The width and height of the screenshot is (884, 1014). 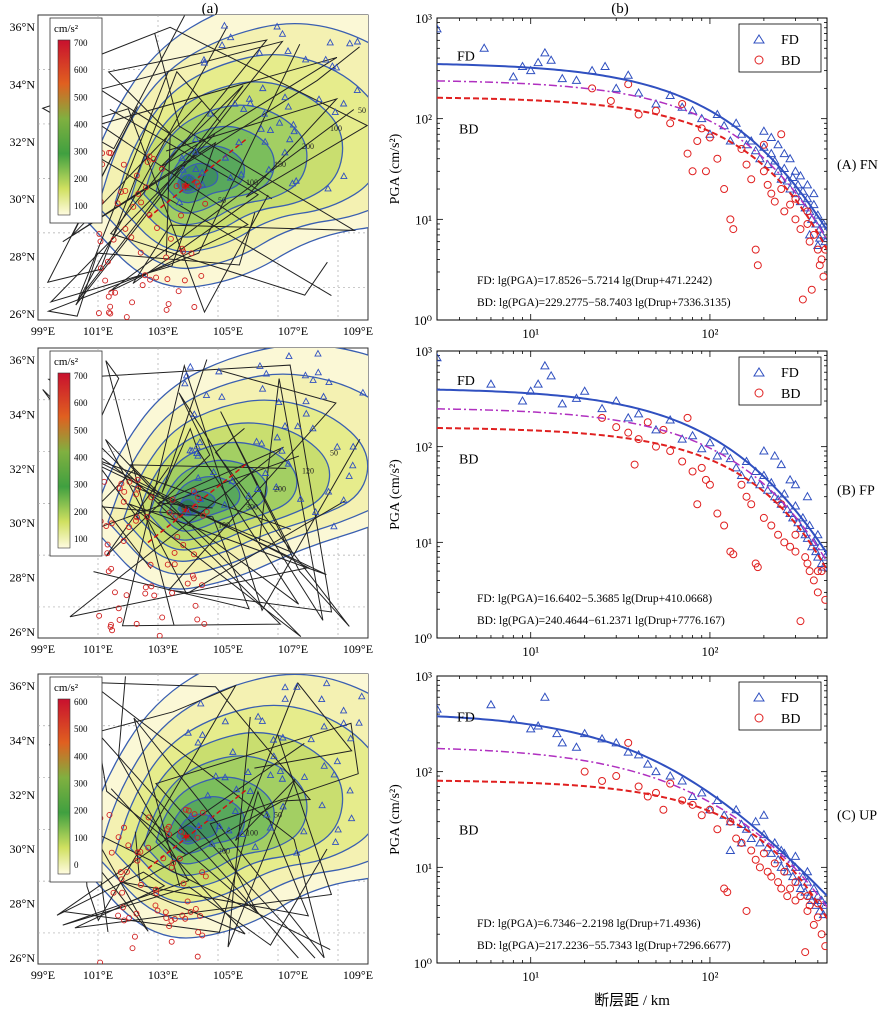 What do you see at coordinates (856, 491) in the screenshot?
I see `component-label: (B) FP` at bounding box center [856, 491].